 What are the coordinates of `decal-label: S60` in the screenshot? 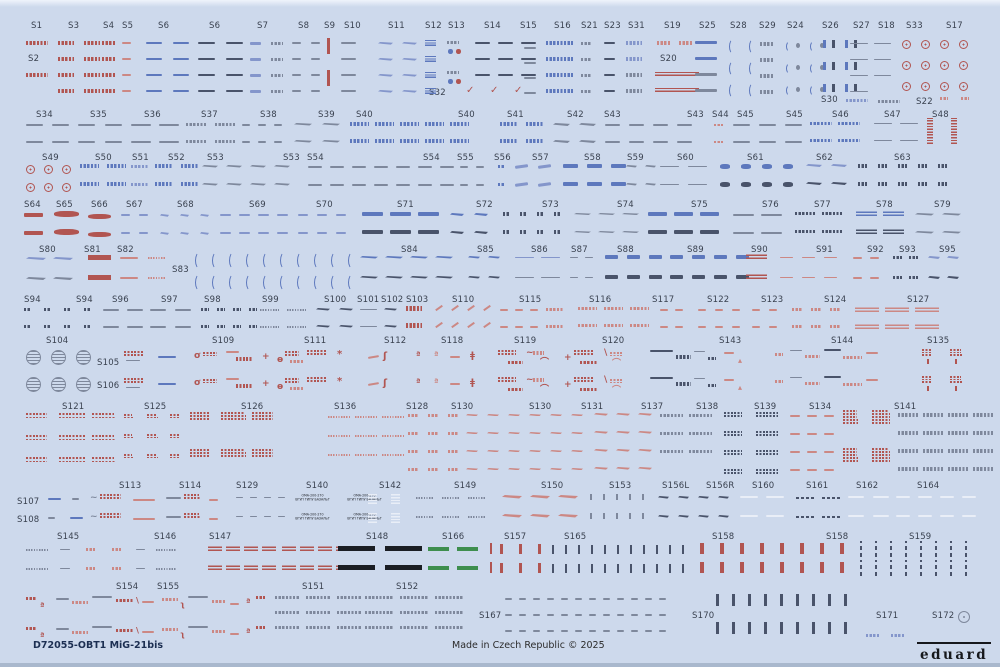 It's located at (685, 158).